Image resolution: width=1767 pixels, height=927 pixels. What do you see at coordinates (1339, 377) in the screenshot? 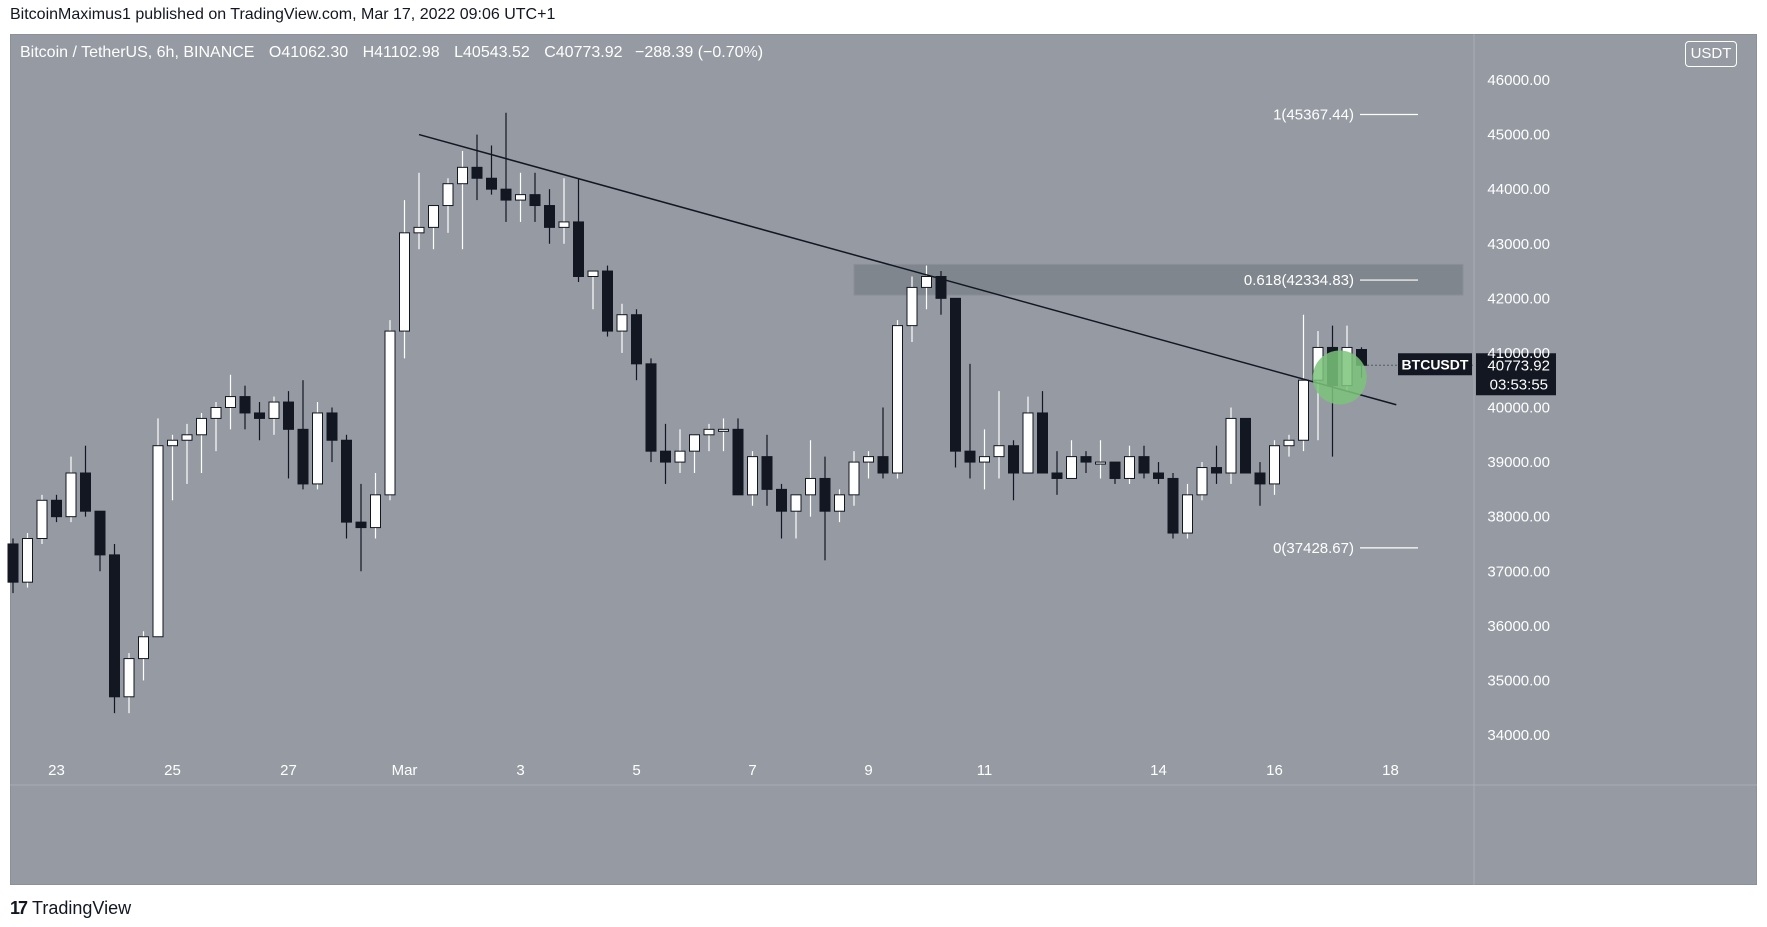
I see `breakout-highlight-circle` at bounding box center [1339, 377].